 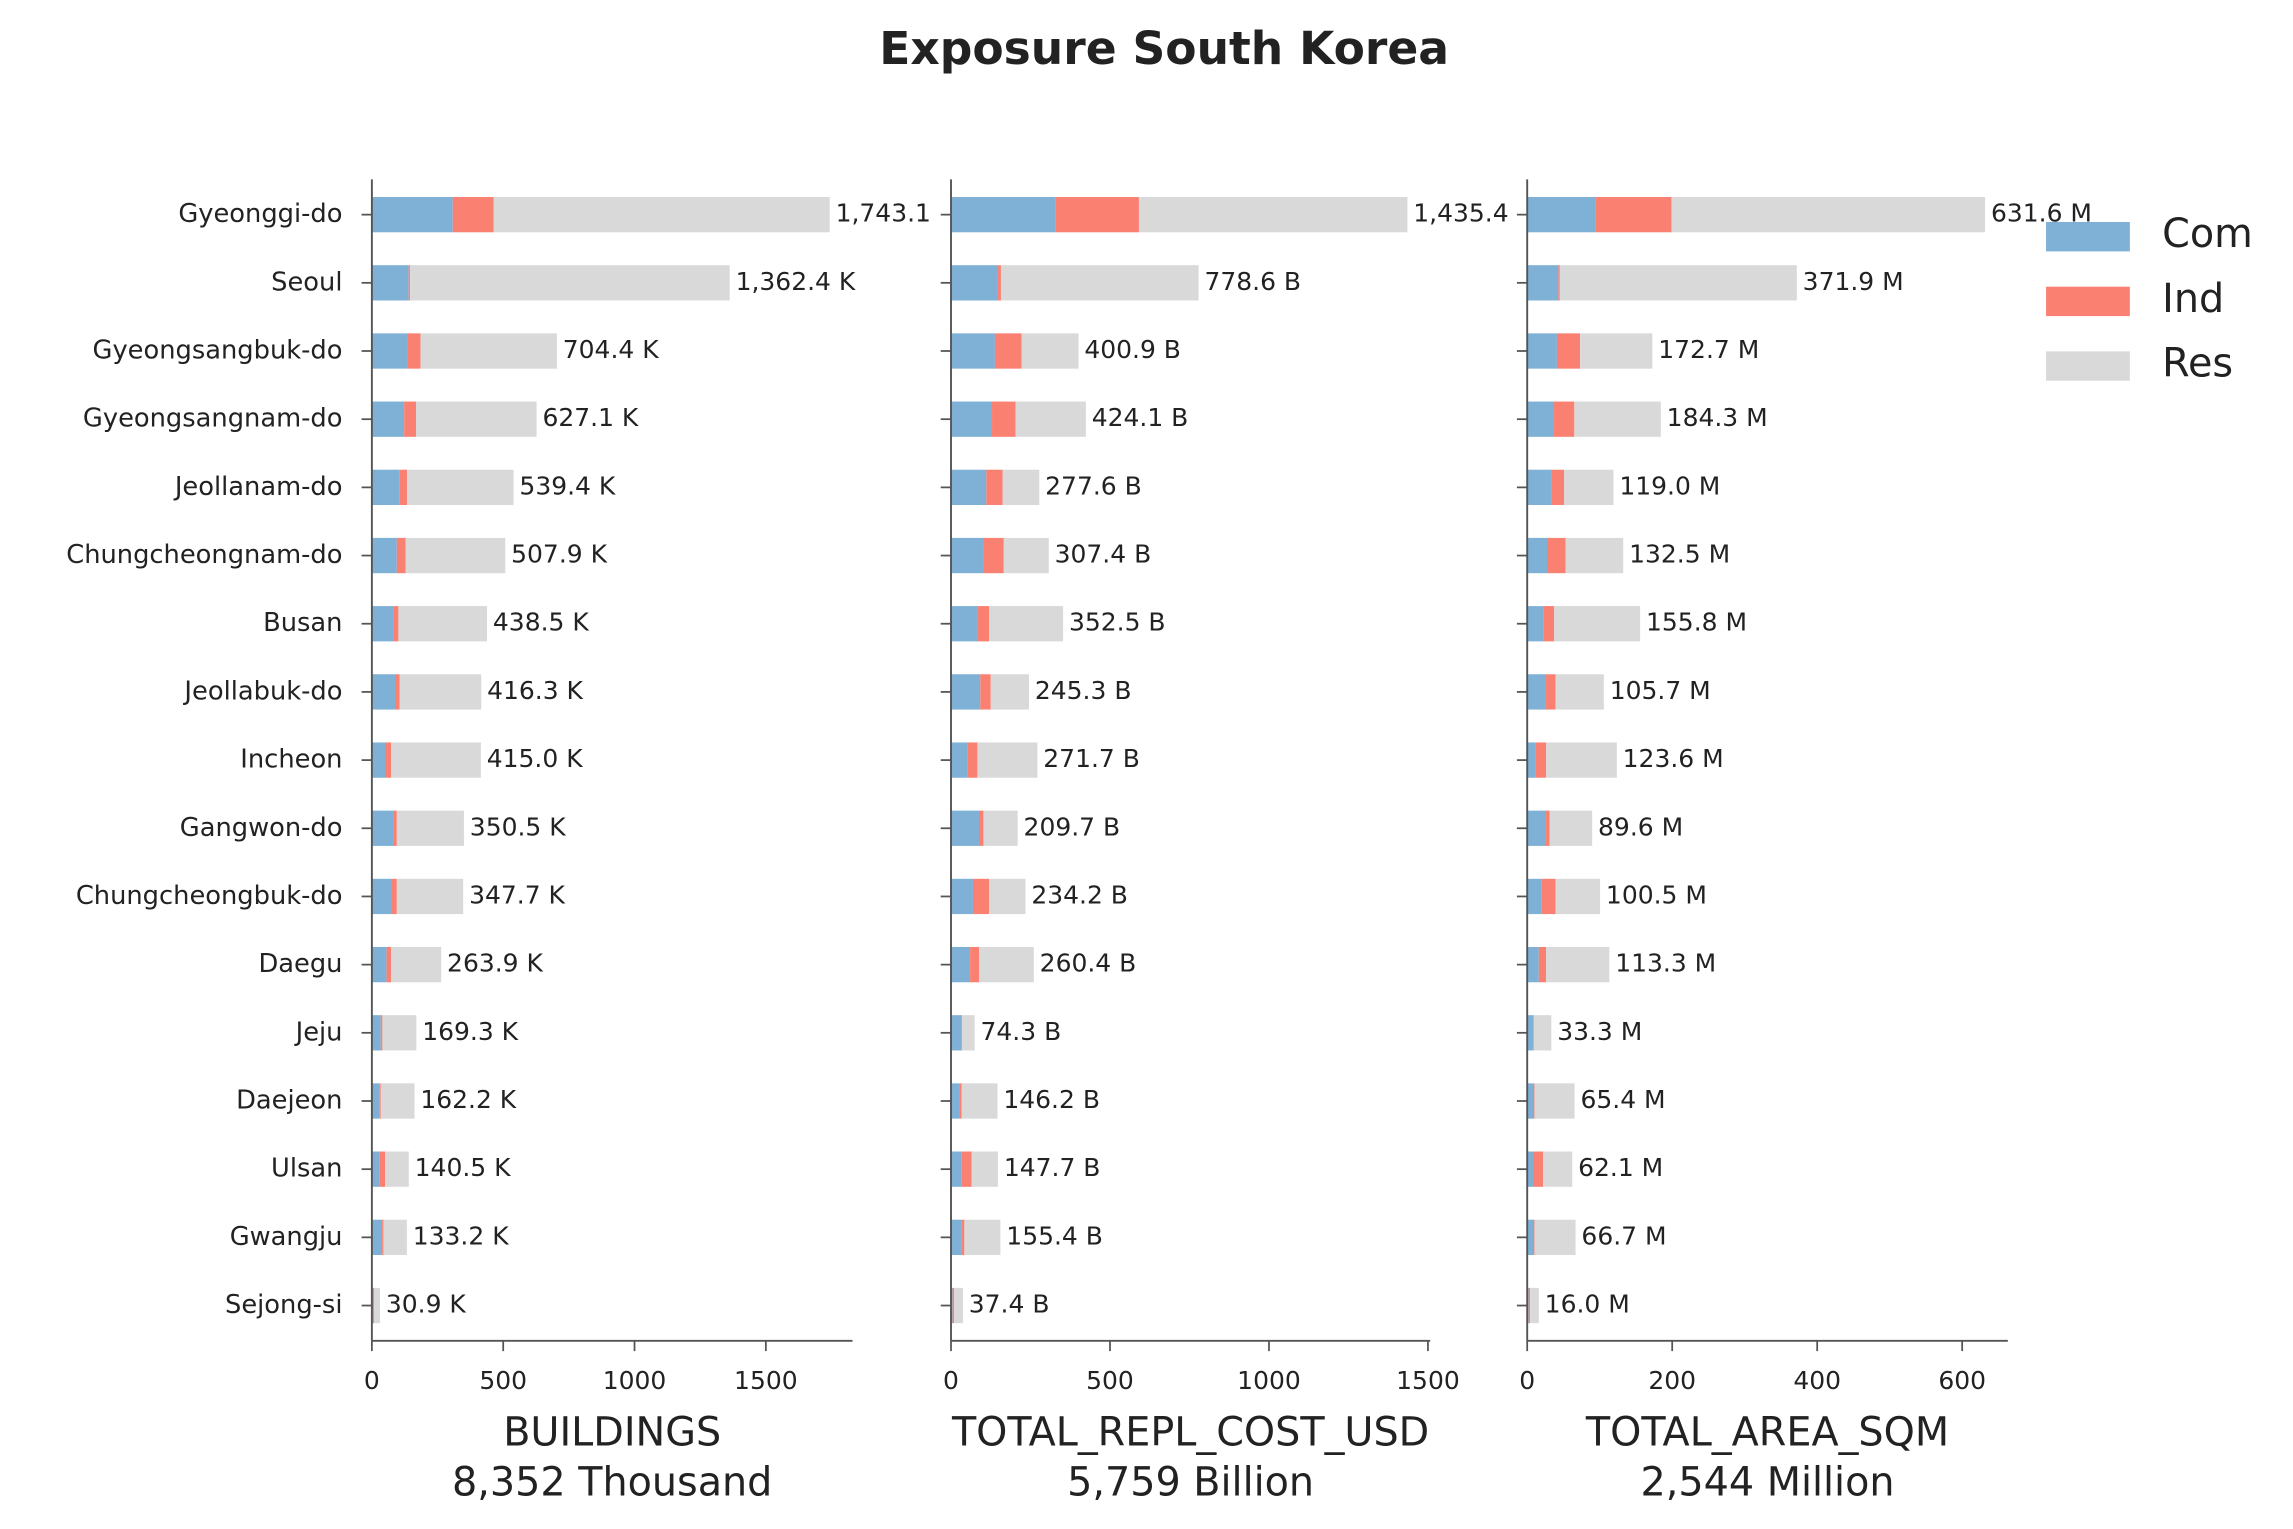 I want to click on value-label: 133.2 K, so click(x=461, y=1235).